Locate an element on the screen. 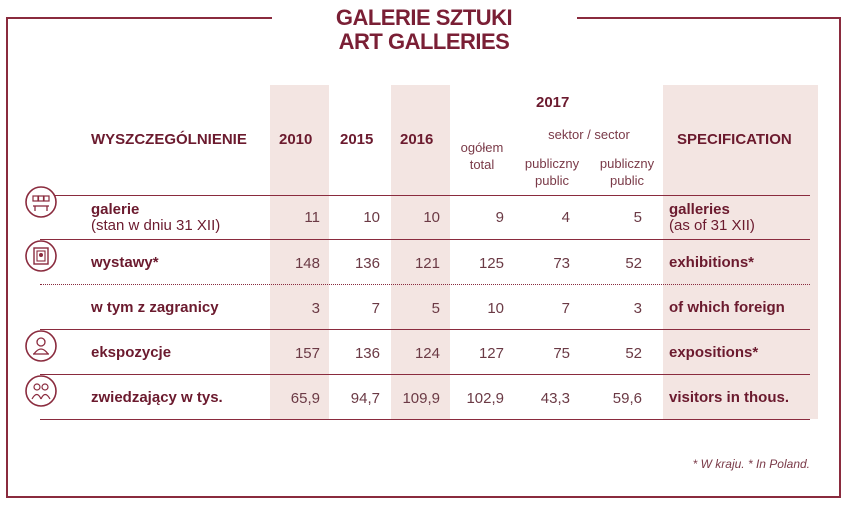 This screenshot has width=848, height=520. table-cell: 94,7 is located at coordinates (365, 398).